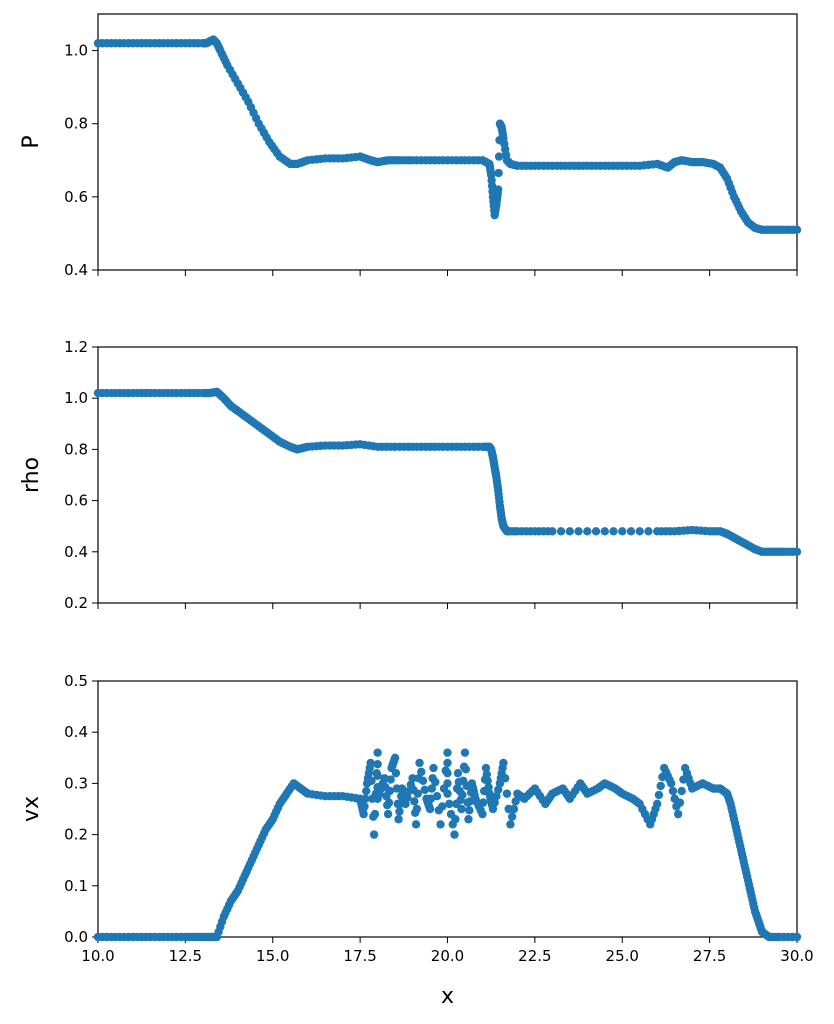 The image size is (834, 1024). Describe the element at coordinates (76, 681) in the screenshot. I see `y-tick-label: 0.5` at that location.